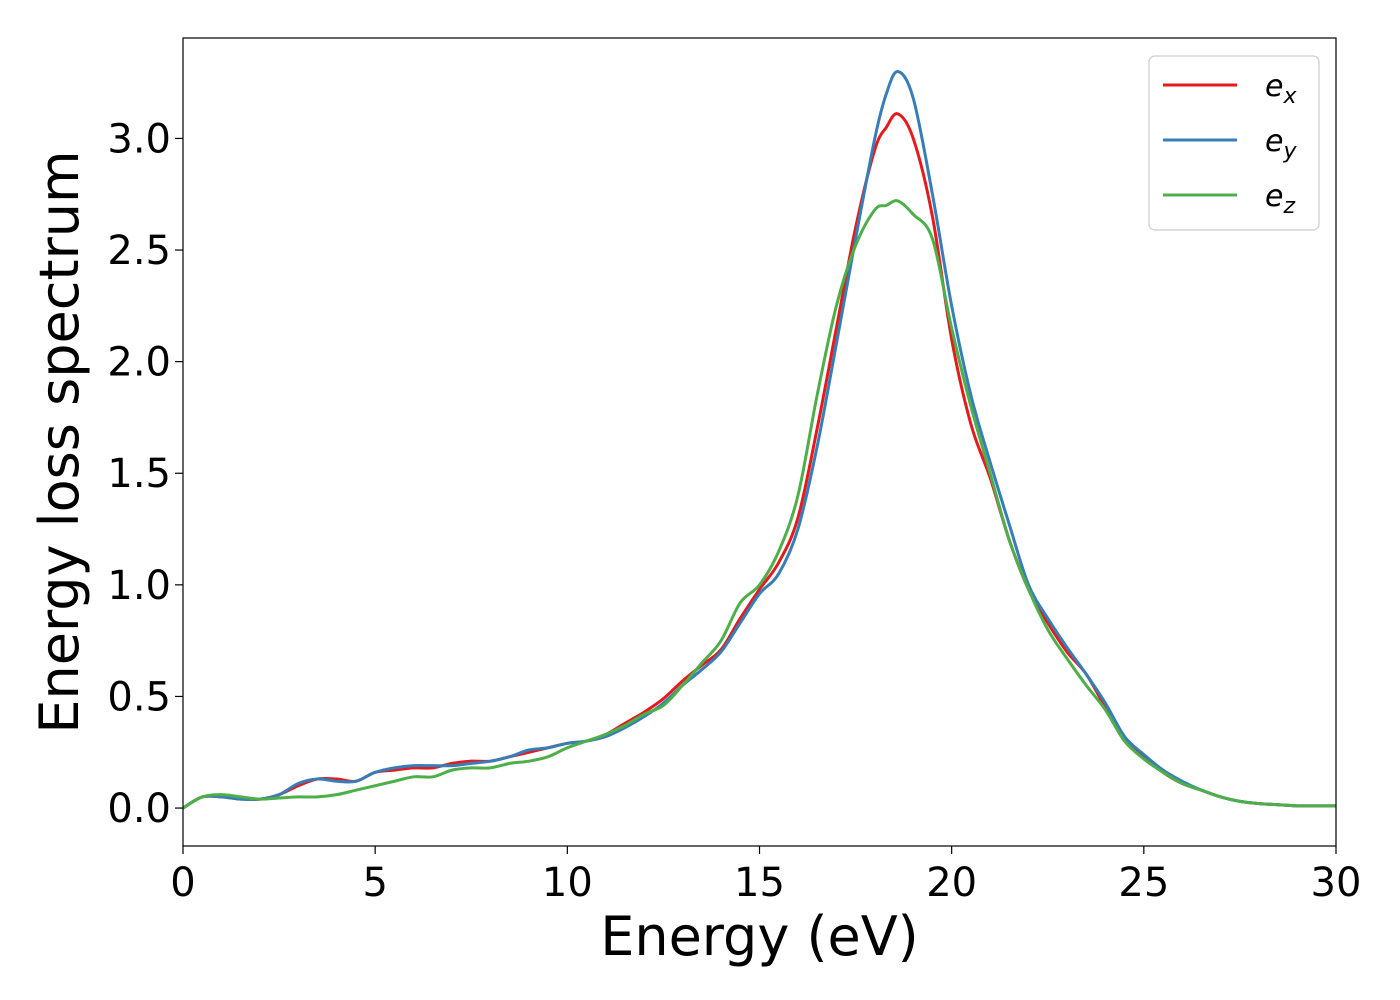 The width and height of the screenshot is (1400, 1000). I want to click on y-tick-label: 1.5, so click(139, 474).